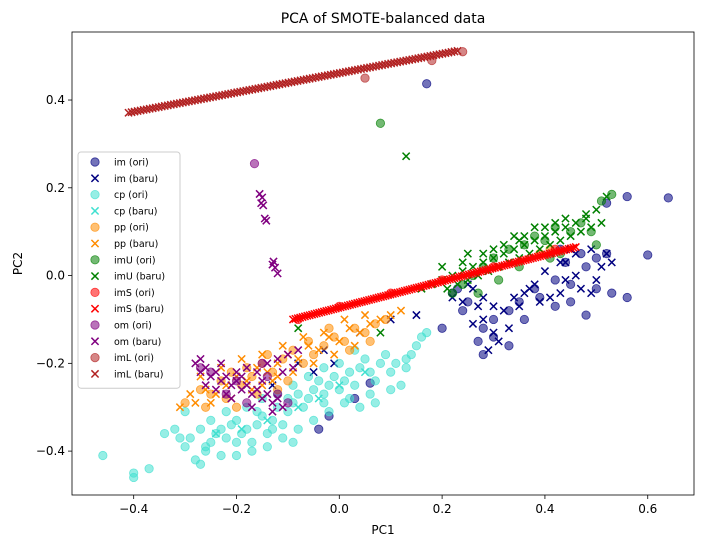 This screenshot has width=702, height=547. I want to click on legend-box, so click(129, 270).